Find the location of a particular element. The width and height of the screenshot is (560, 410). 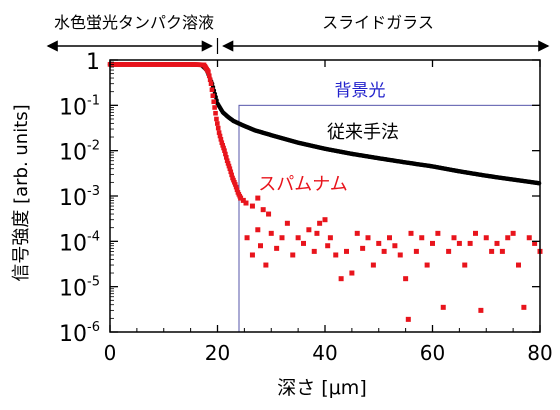

series-label-conventional: 従来手法 is located at coordinates (363, 132).